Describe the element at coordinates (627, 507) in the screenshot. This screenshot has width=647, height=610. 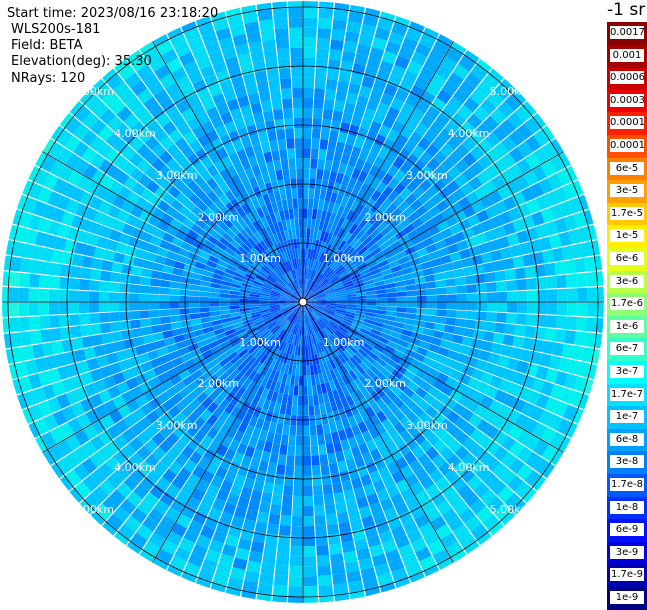
I see `colorbar-label: 1e-8` at that location.